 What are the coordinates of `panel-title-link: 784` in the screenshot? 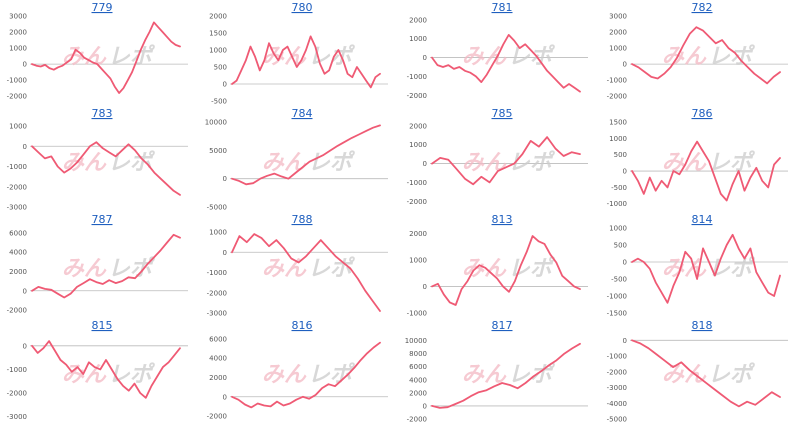 It's located at (302, 113).